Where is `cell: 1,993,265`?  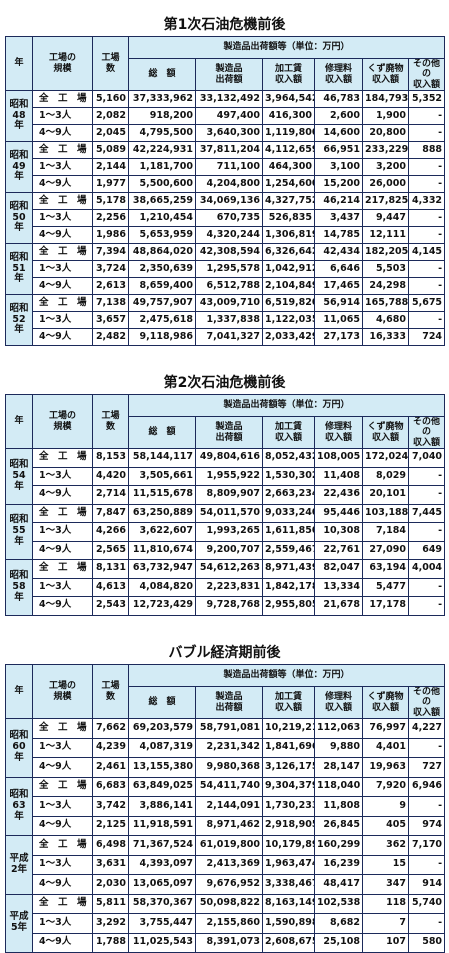 cell: 1,993,265 is located at coordinates (229, 532).